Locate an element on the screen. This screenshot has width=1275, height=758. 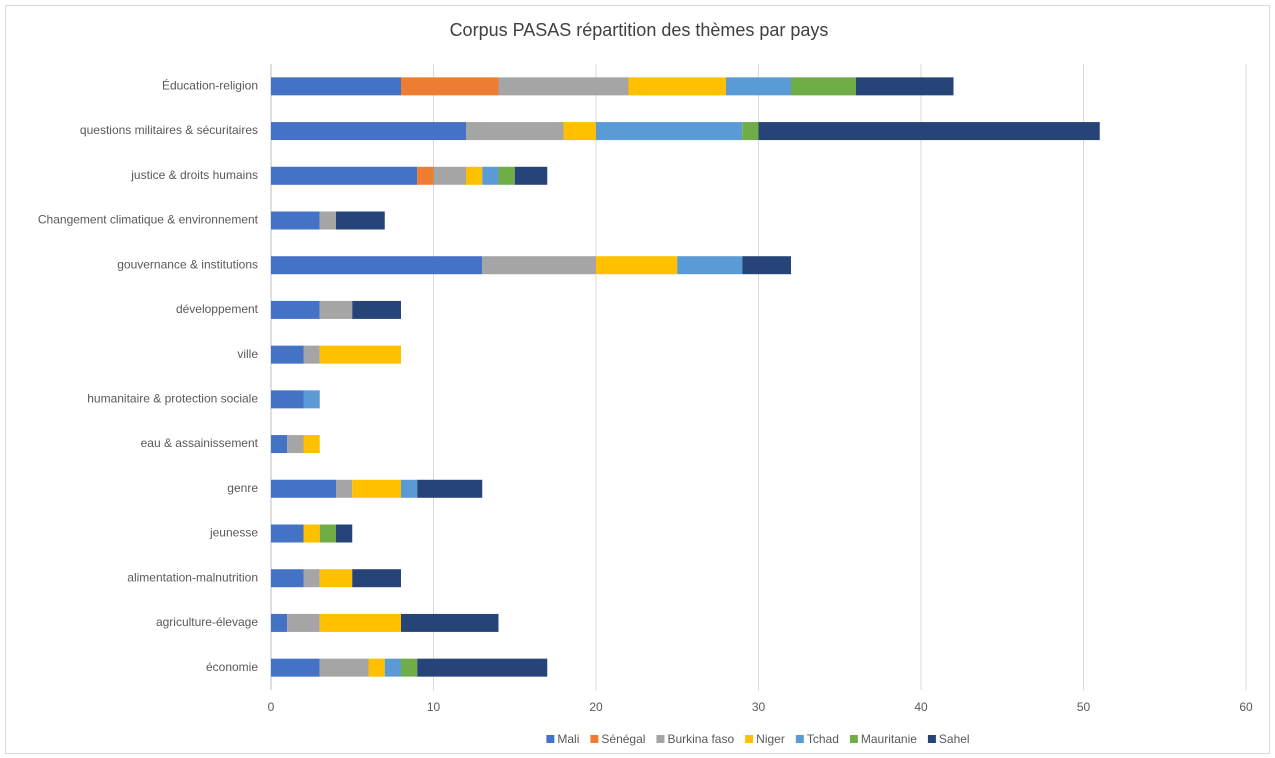
legend-label: Mauritanie is located at coordinates (889, 739).